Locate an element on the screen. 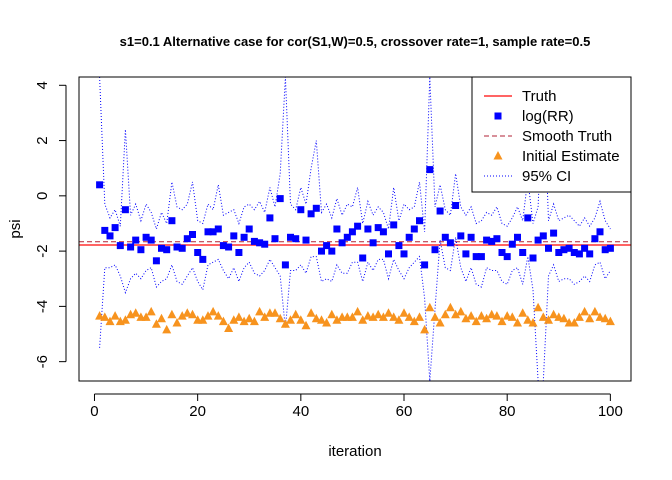 This screenshot has height=480, width=672. legend-label: 95% CI is located at coordinates (546, 176).